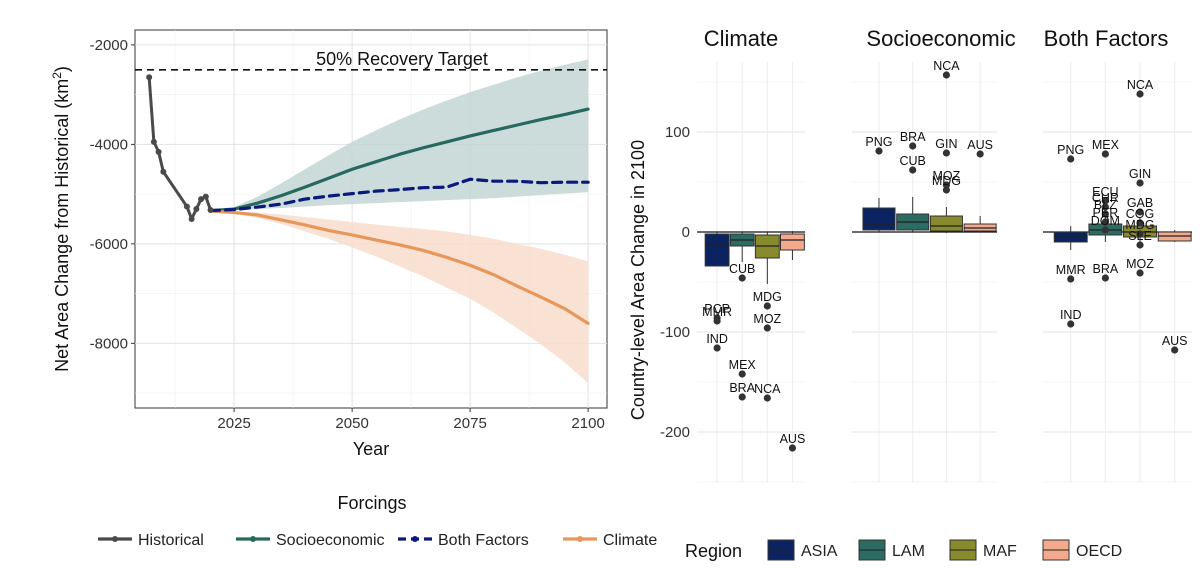 The width and height of the screenshot is (1200, 580). I want to click on outlier-label: COG, so click(1140, 214).